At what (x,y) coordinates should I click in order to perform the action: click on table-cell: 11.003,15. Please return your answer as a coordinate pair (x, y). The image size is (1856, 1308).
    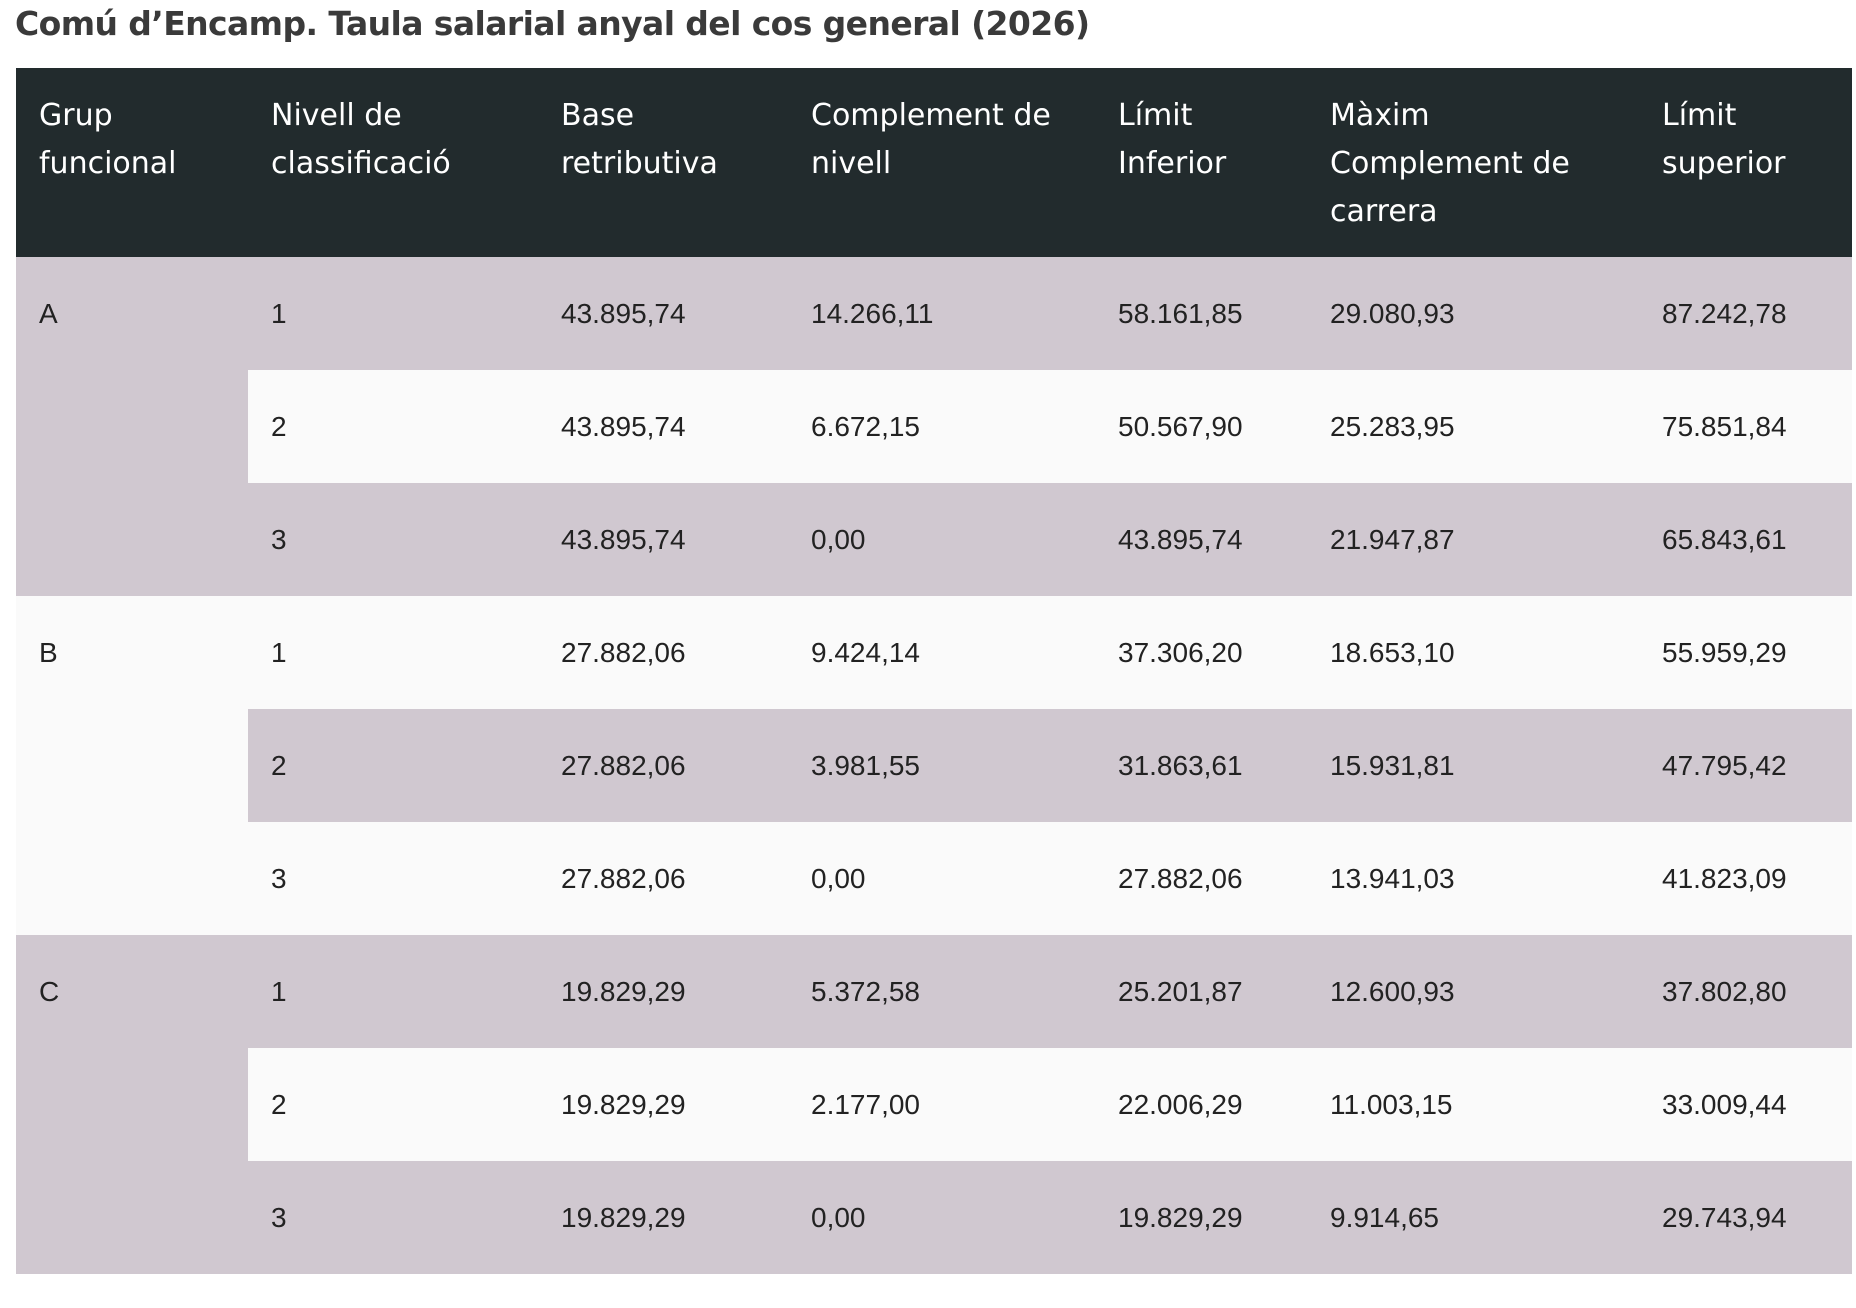
    Looking at the image, I should click on (1473, 1104).